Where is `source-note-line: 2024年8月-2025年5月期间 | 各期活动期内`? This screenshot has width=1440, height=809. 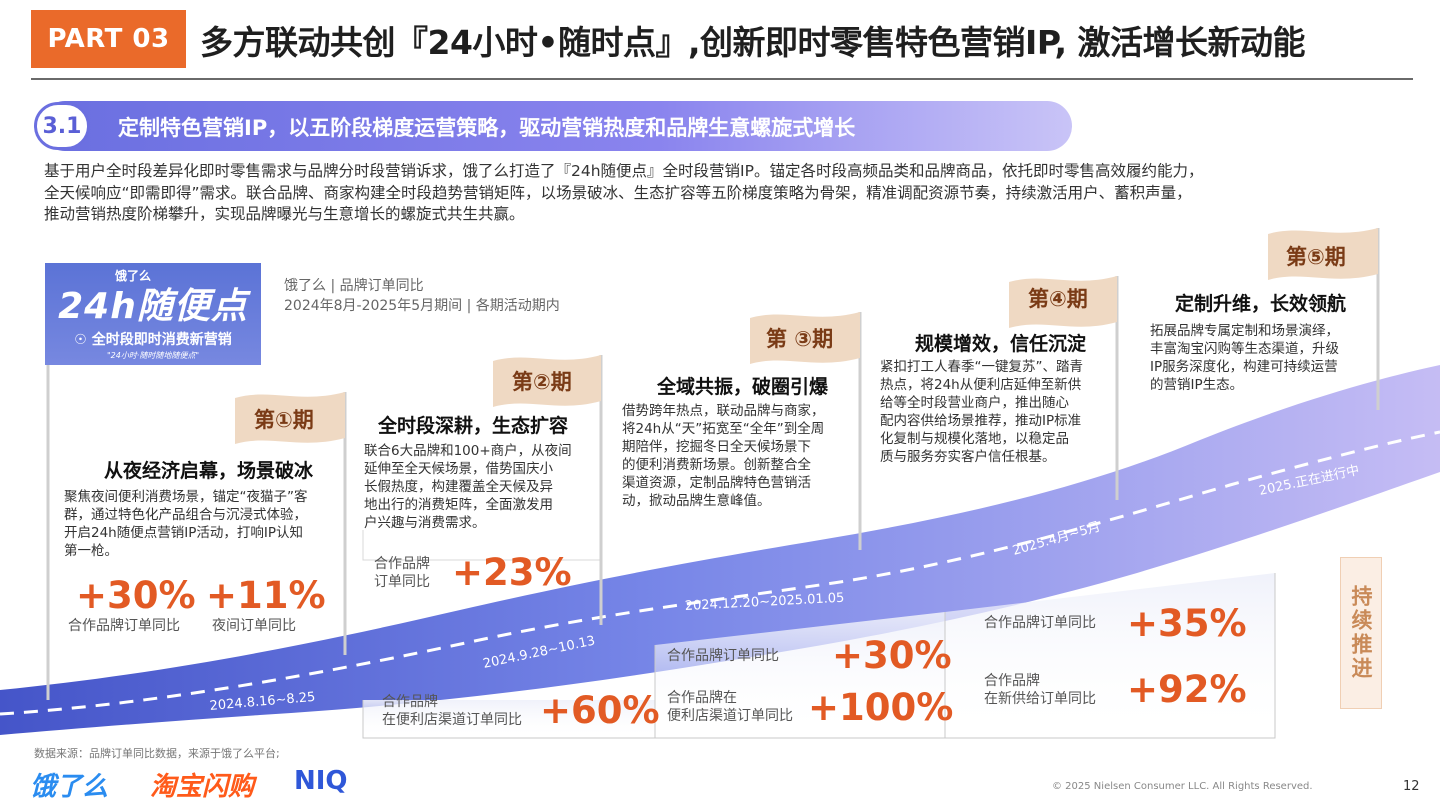 source-note-line: 2024年8月-2025年5月期间 | 各期活动期内 is located at coordinates (422, 306).